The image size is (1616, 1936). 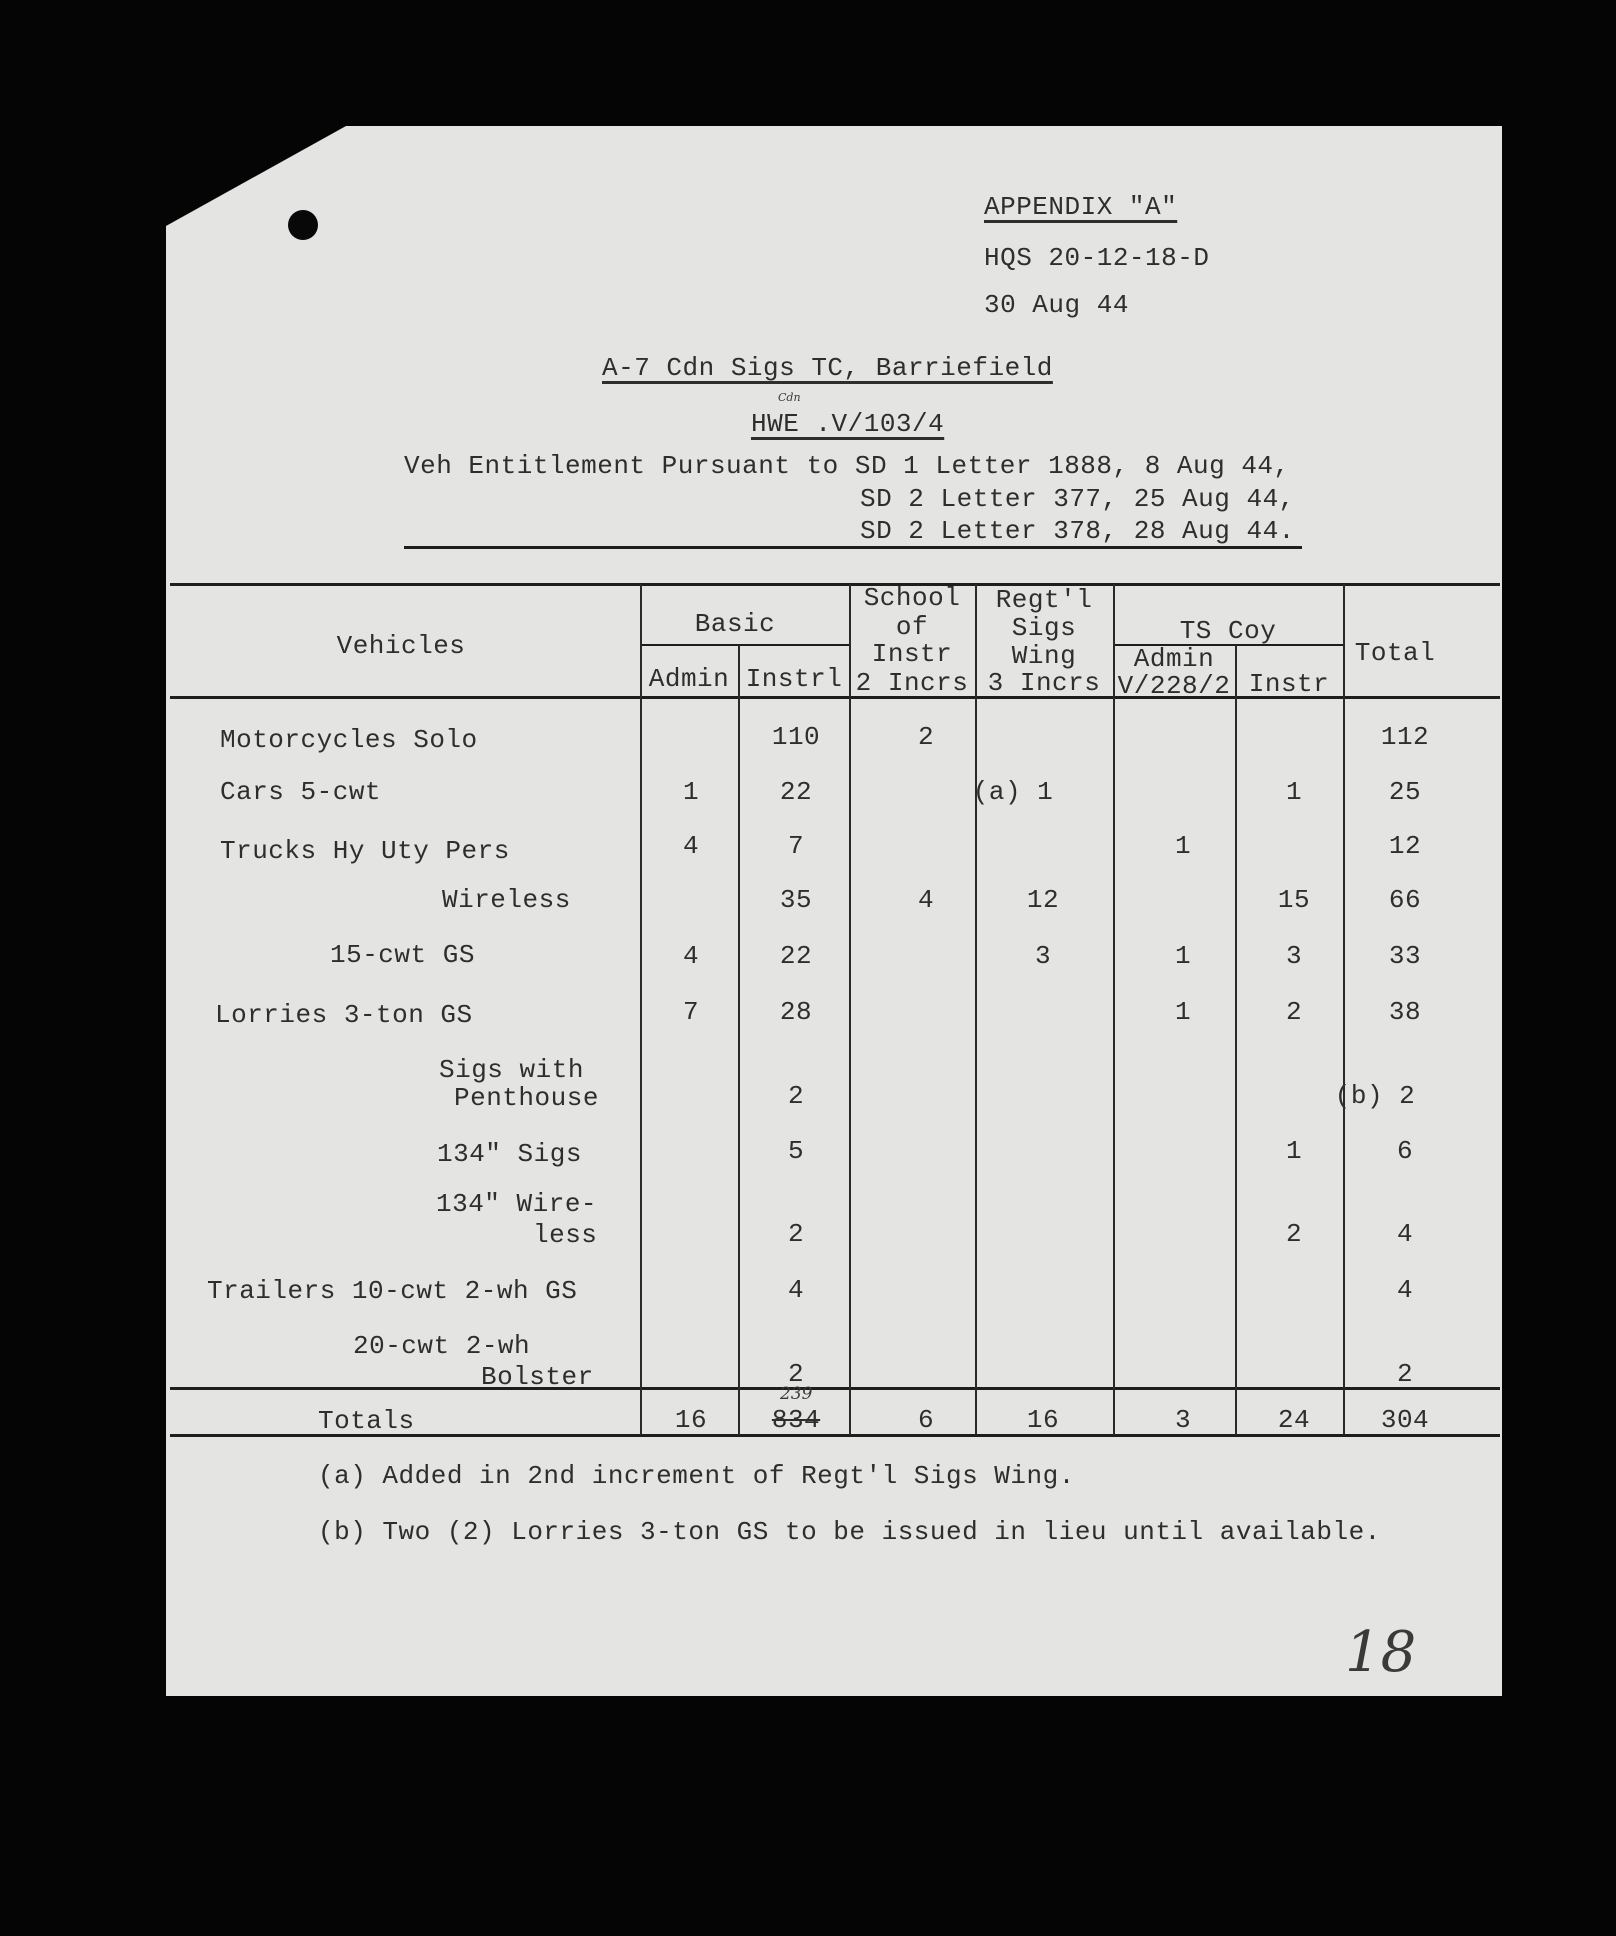 What do you see at coordinates (1375, 1096) in the screenshot?
I see `cell-total: (b) 2` at bounding box center [1375, 1096].